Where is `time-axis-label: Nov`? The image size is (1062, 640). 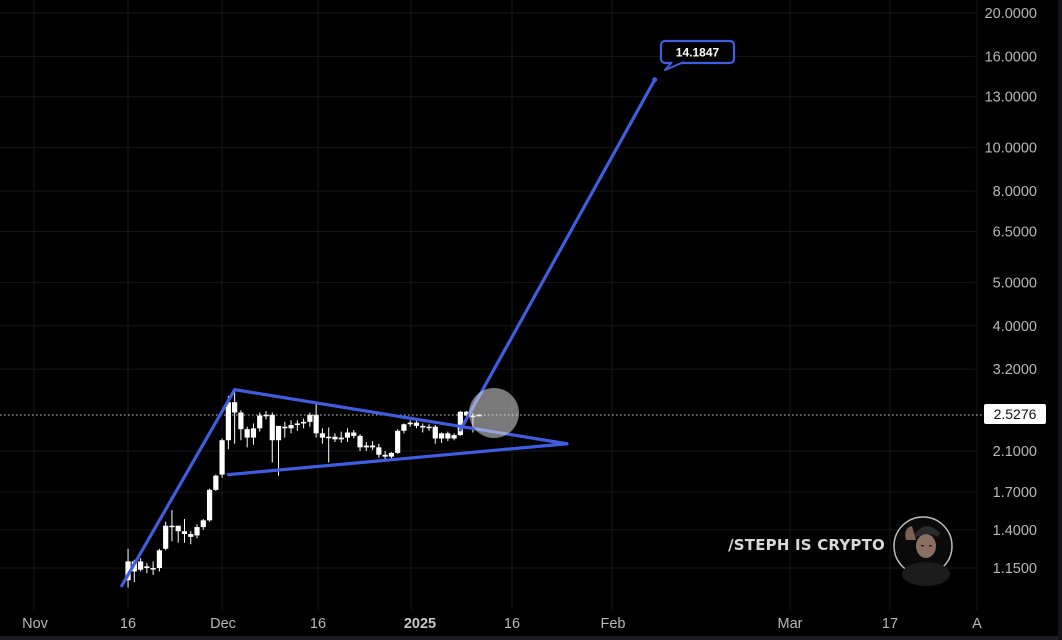
time-axis-label: Nov is located at coordinates (35, 624).